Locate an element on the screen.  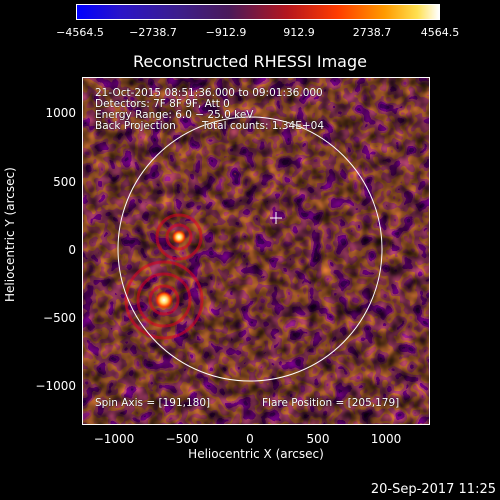
annotation-spin-axis: Spin Axis = [191,180] is located at coordinates (153, 403).